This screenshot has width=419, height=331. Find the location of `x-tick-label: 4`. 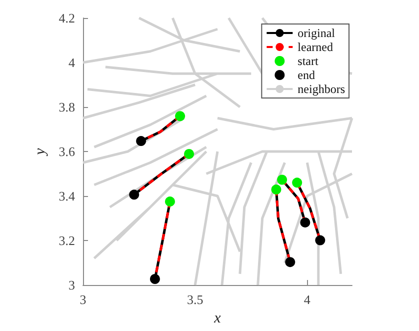

x-tick-label: 4 is located at coordinates (307, 299).